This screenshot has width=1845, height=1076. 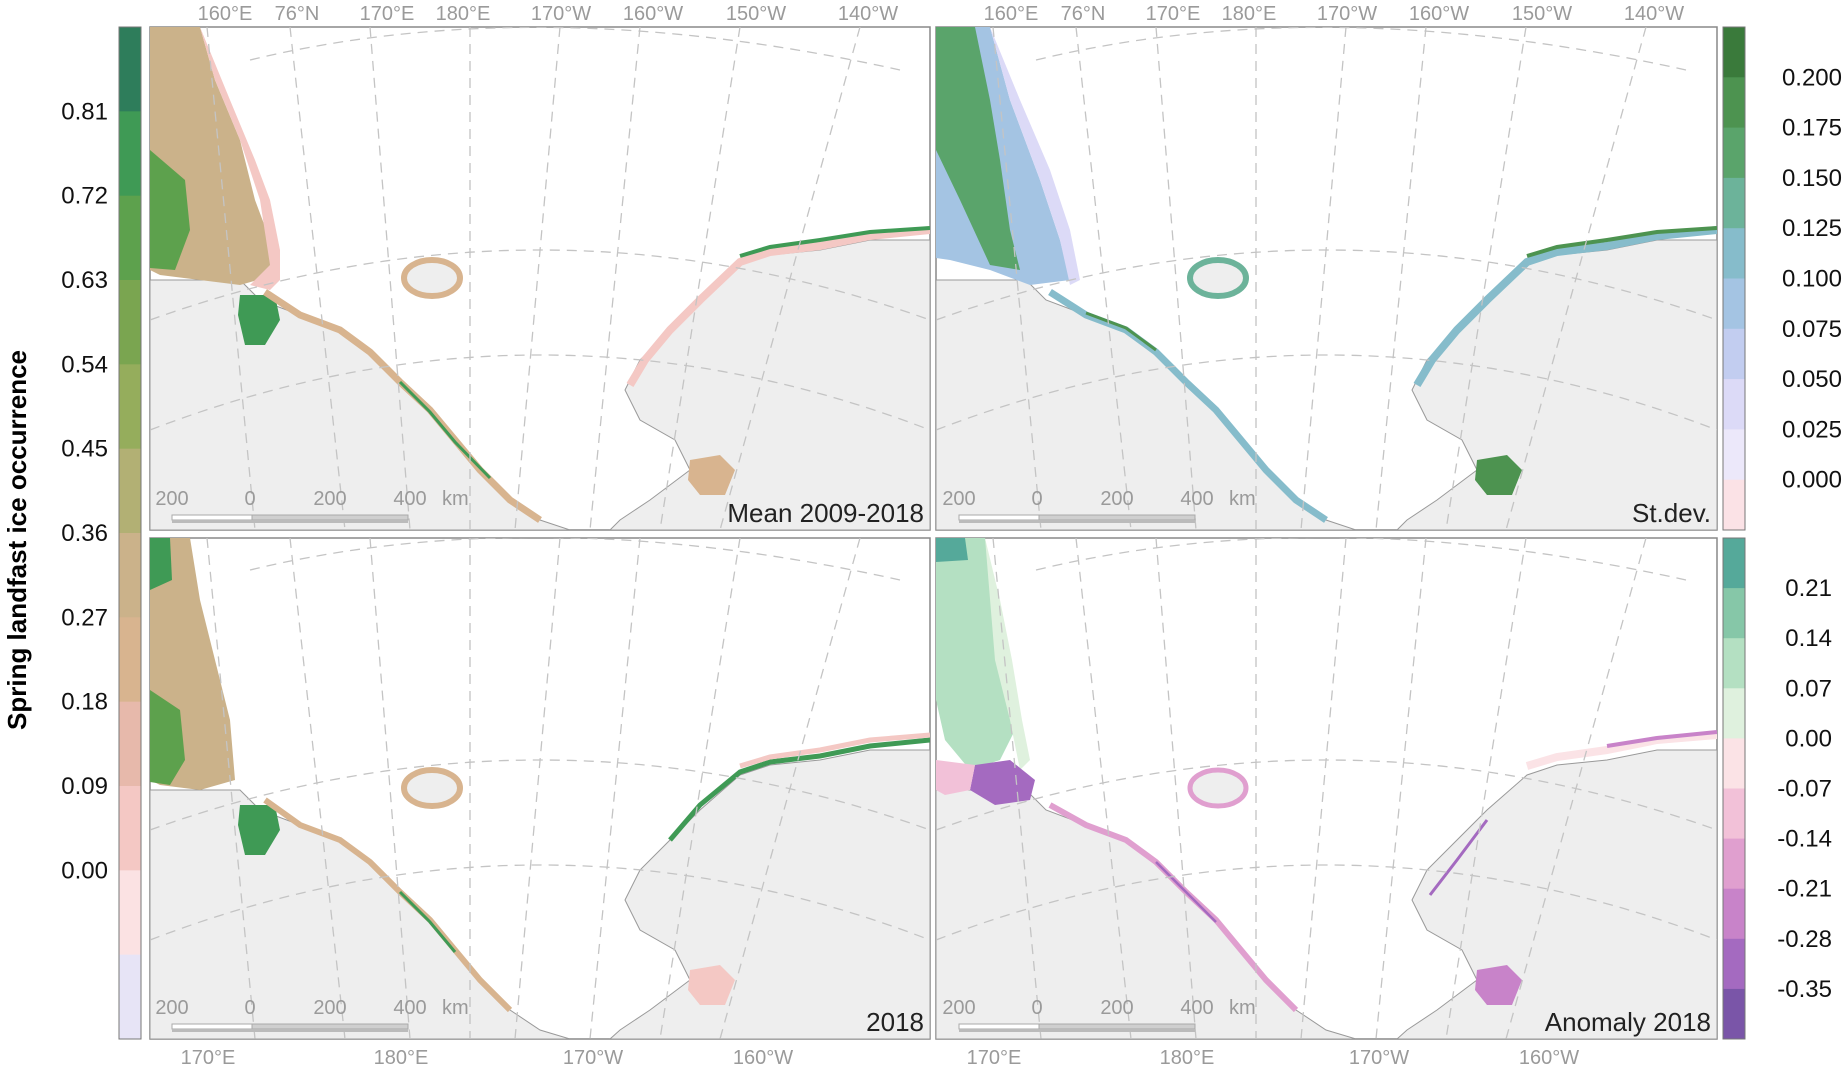 What do you see at coordinates (1621, 242) in the screenshot?
I see `stdev-east-dark` at bounding box center [1621, 242].